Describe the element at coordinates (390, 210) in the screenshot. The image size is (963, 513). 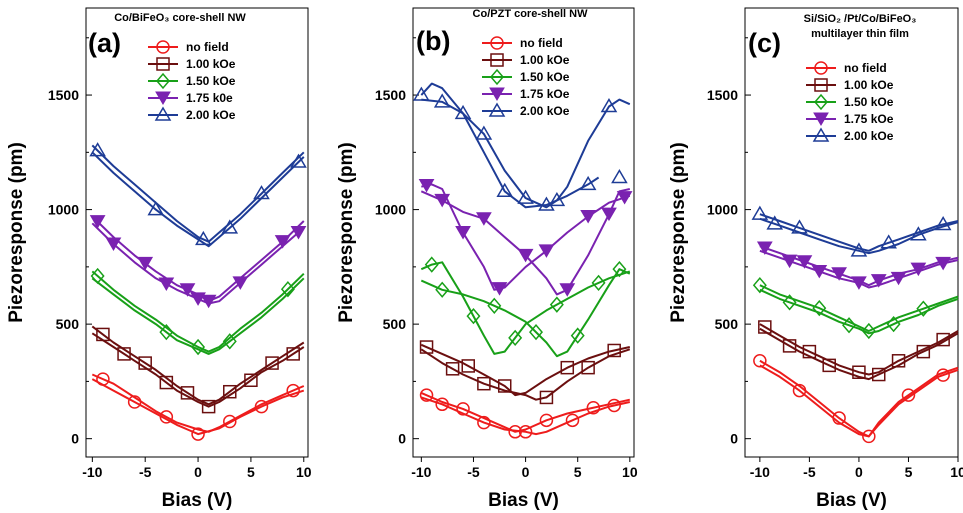
I see `y-tick-label: 1000` at that location.